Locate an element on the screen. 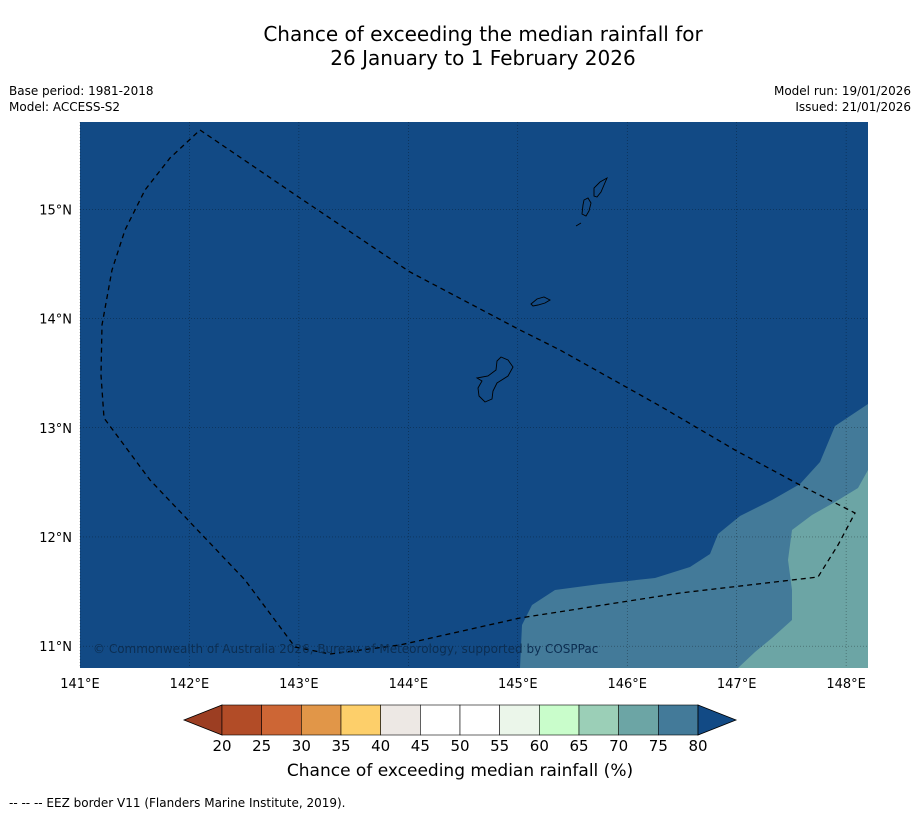 The image size is (919, 816). lon-tick-label: 141°E is located at coordinates (80, 684).